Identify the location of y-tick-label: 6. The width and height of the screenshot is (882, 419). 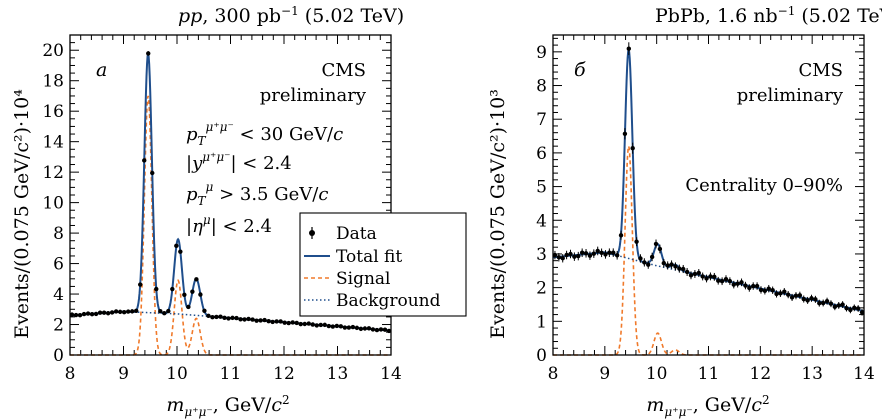
(541, 154).